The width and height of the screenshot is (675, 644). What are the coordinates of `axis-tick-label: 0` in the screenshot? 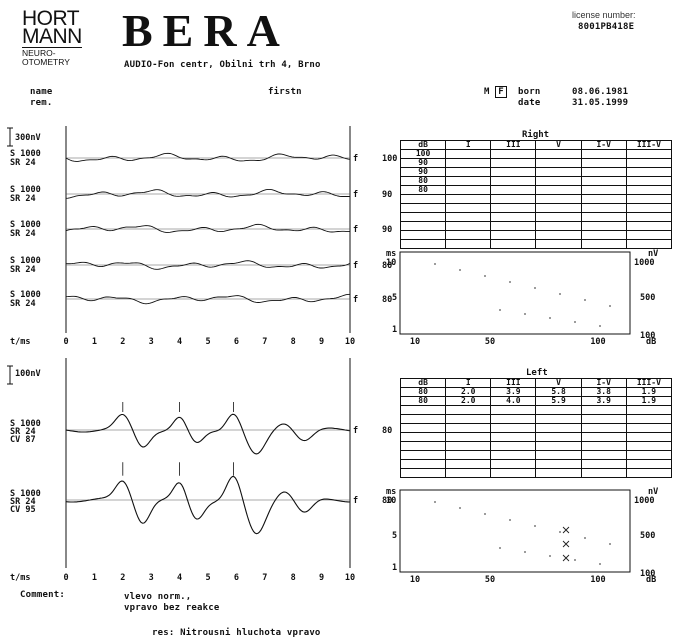 It's located at (65, 342).